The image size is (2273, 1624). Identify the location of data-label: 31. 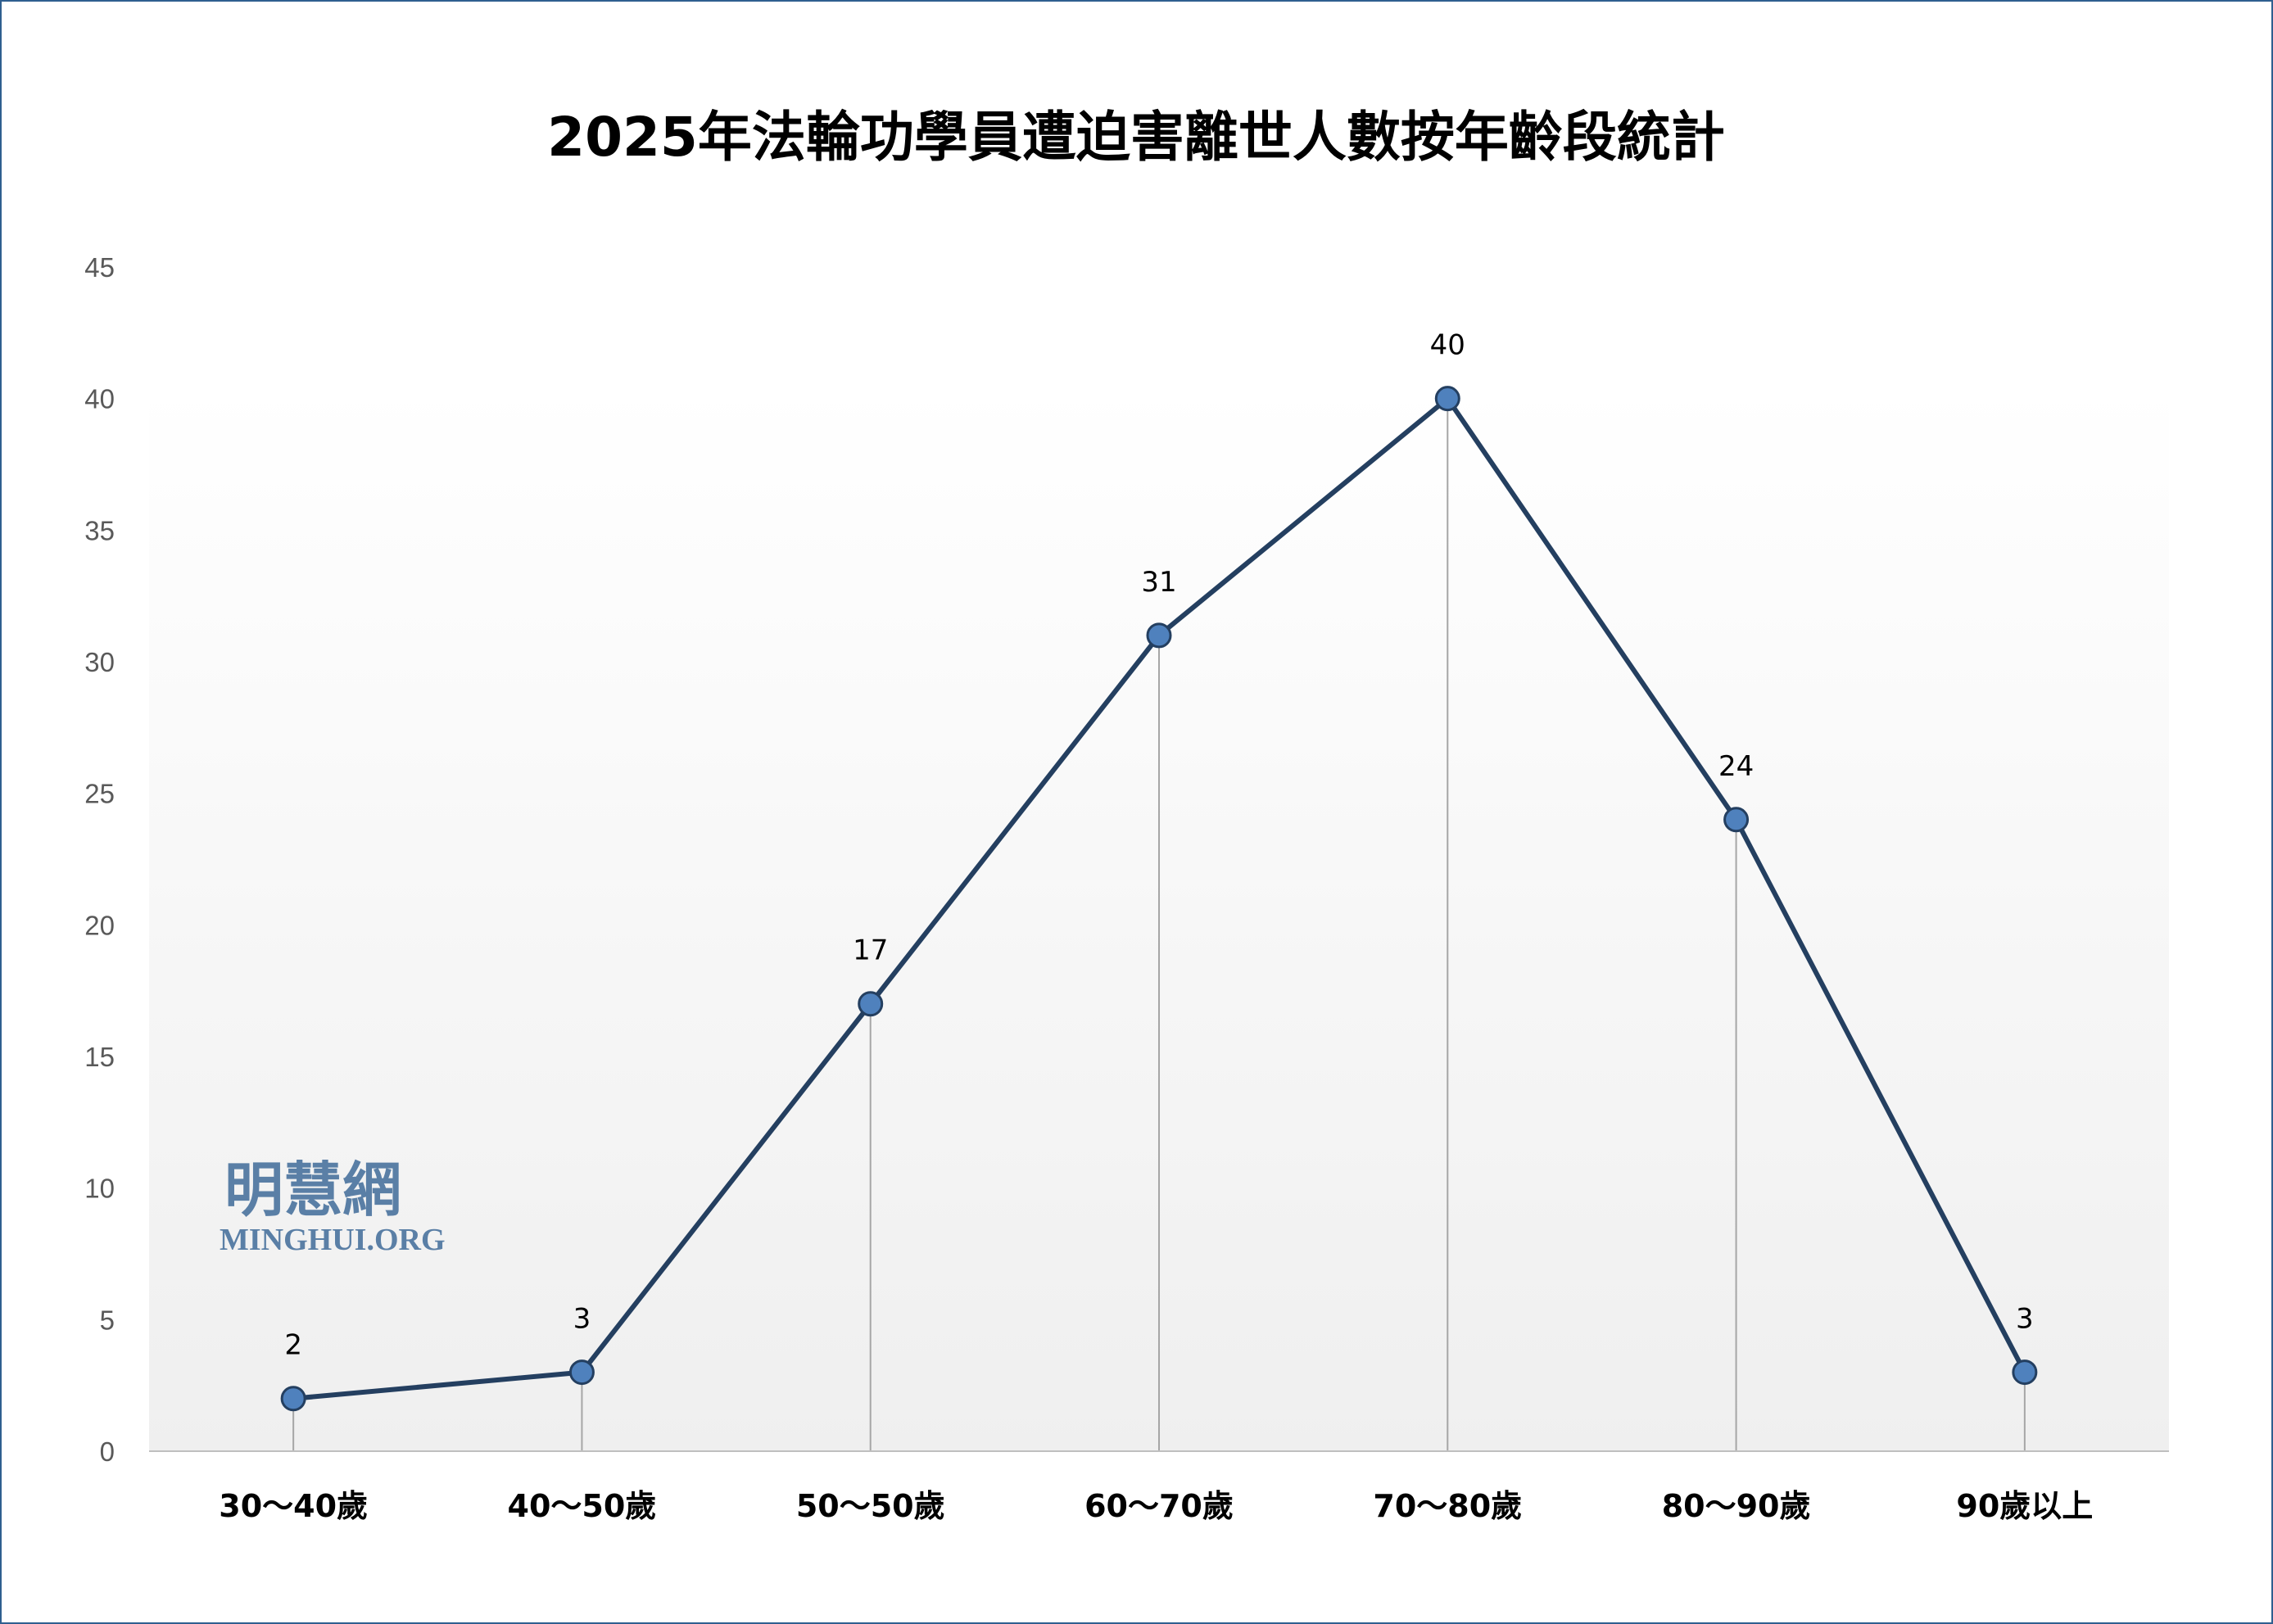
(1158, 583).